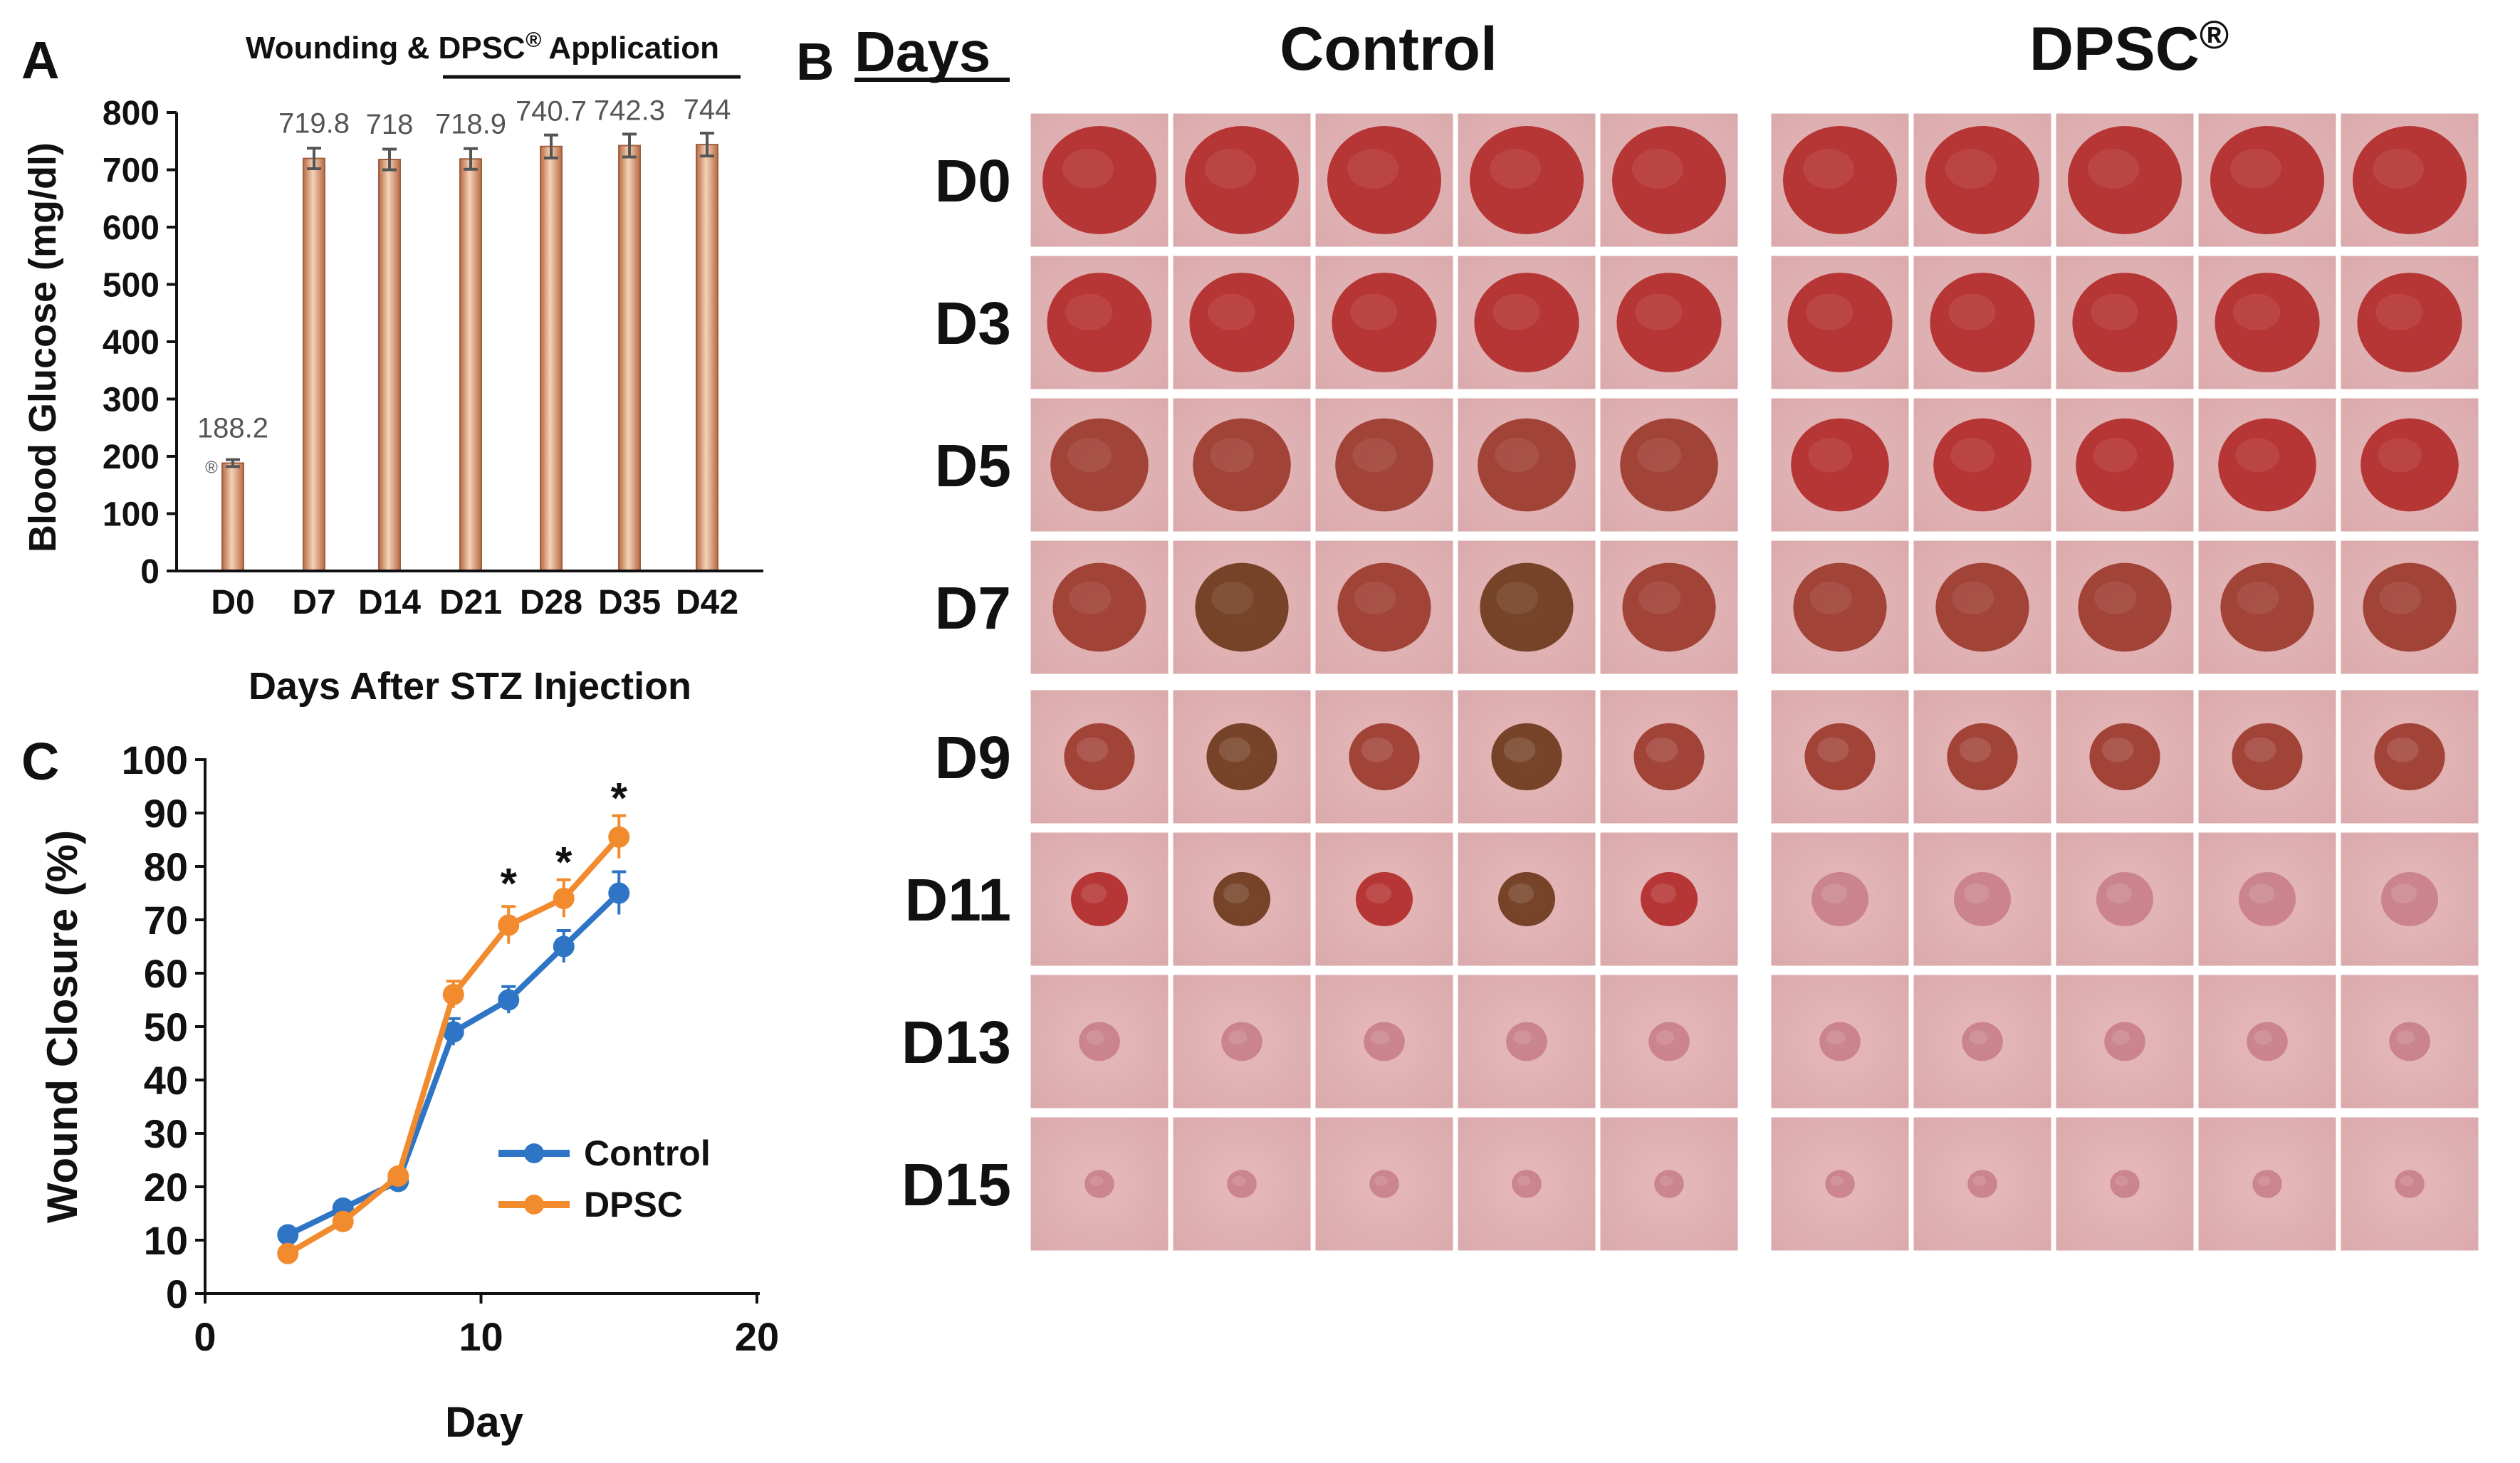 Image resolution: width=2520 pixels, height=1463 pixels. Describe the element at coordinates (131, 400) in the screenshot. I see `panel-a-y-tick-label: 300` at that location.